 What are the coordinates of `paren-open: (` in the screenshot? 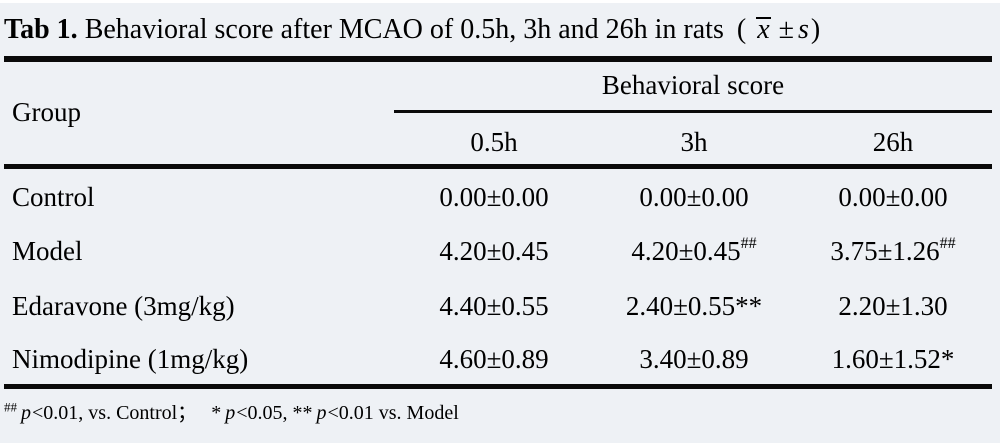 It's located at (741, 29).